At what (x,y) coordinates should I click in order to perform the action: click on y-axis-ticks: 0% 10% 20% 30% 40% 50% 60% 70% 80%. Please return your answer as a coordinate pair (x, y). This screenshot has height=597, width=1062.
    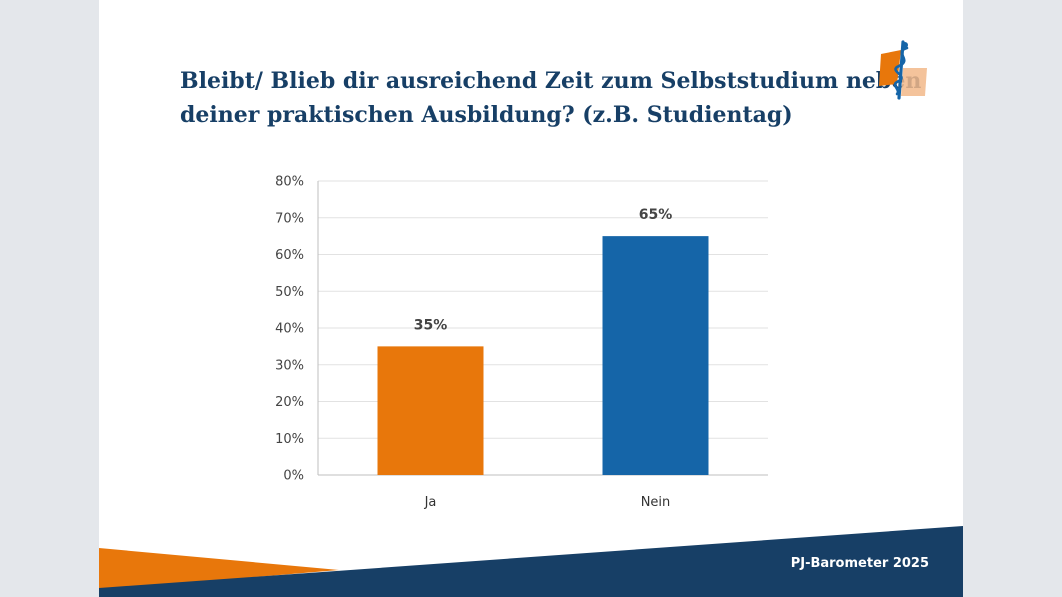
    Looking at the image, I should click on (289, 329).